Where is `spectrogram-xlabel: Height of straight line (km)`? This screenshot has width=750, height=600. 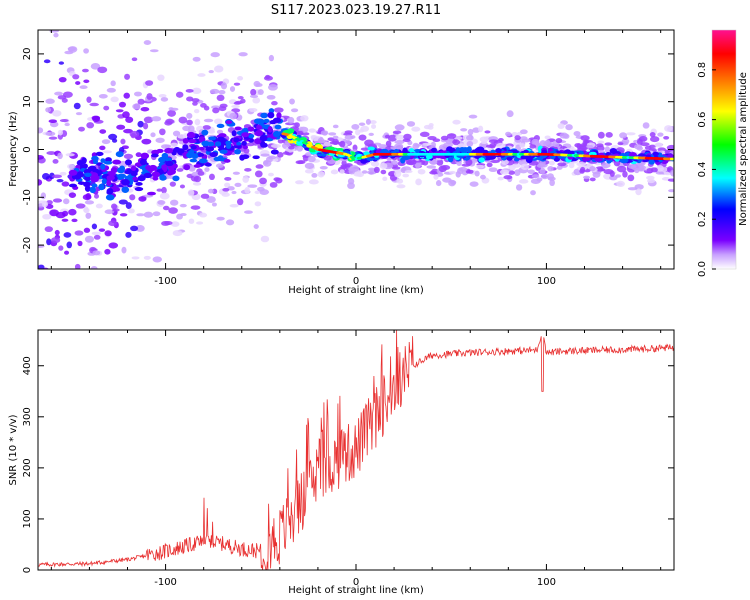
spectrogram-xlabel: Height of straight line (km) is located at coordinates (356, 290).